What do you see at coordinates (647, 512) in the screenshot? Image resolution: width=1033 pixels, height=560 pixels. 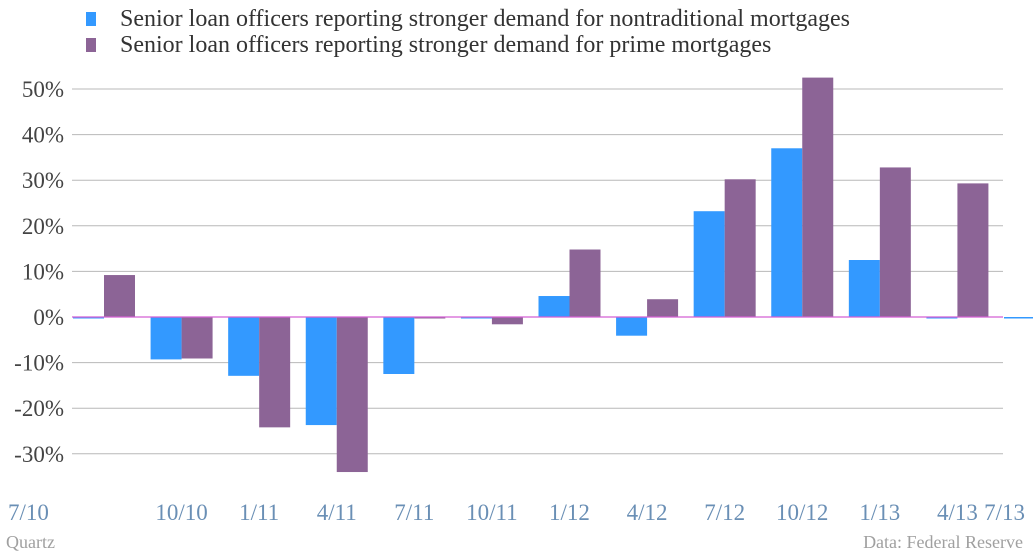 I see `x-tick-label: 4/12` at bounding box center [647, 512].